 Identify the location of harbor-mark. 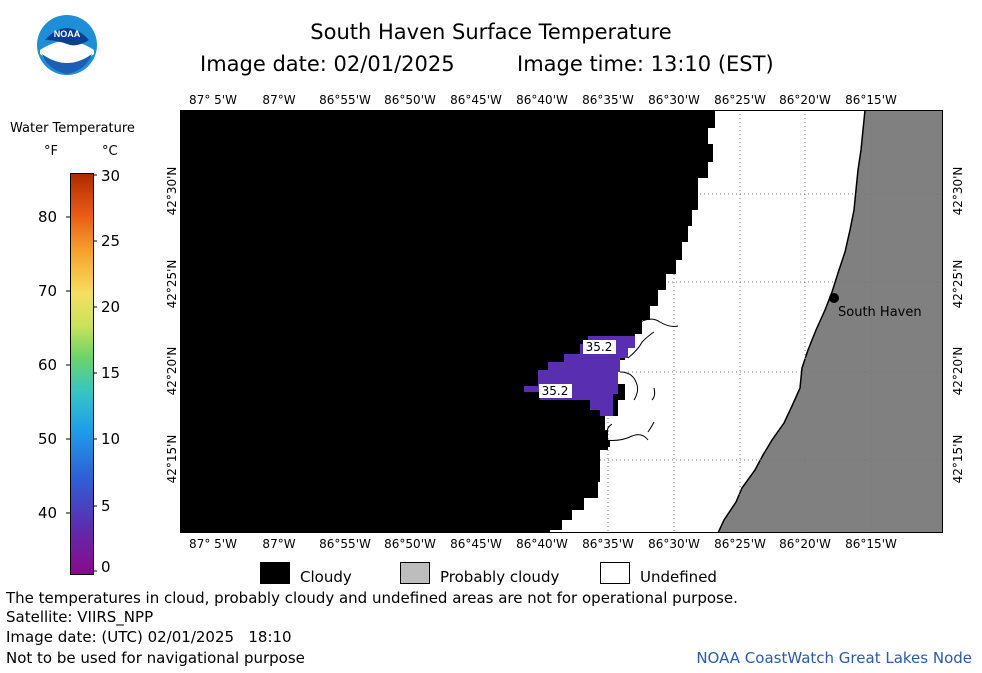
(606, 443).